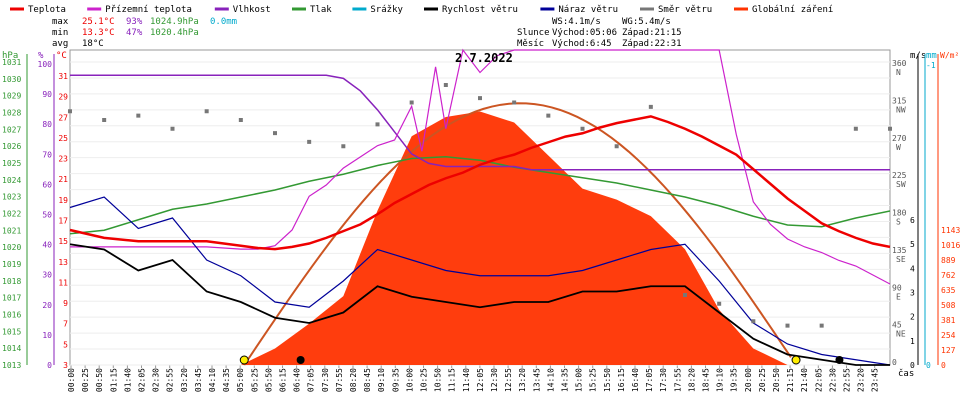  I want to click on ms-tick-label: 1, so click(912, 341).